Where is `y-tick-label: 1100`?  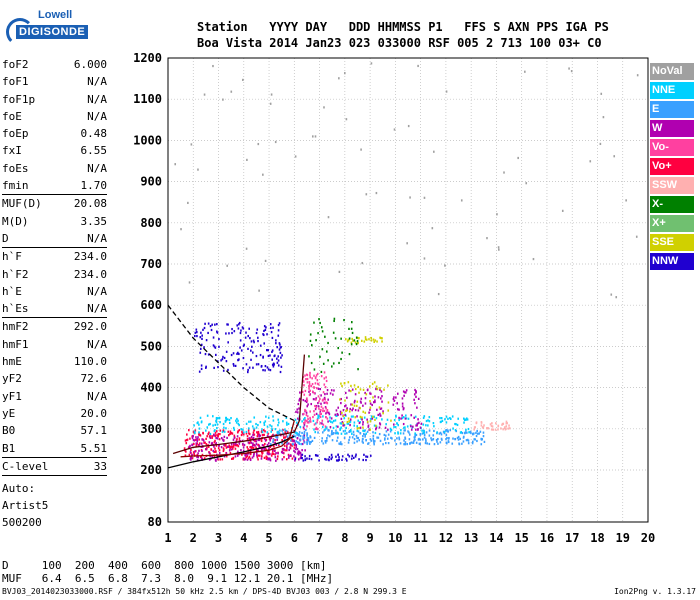
y-tick-label: 1100 is located at coordinates (147, 99).